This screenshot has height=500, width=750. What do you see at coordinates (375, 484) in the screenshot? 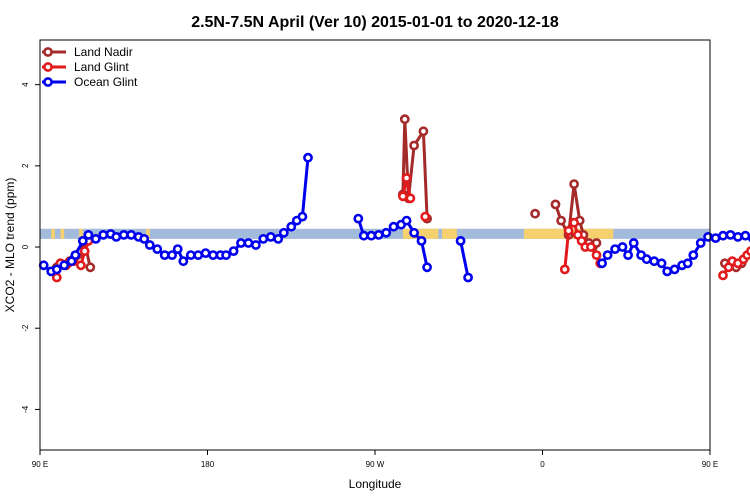
I see `x-axis-label: Longitude` at bounding box center [375, 484].